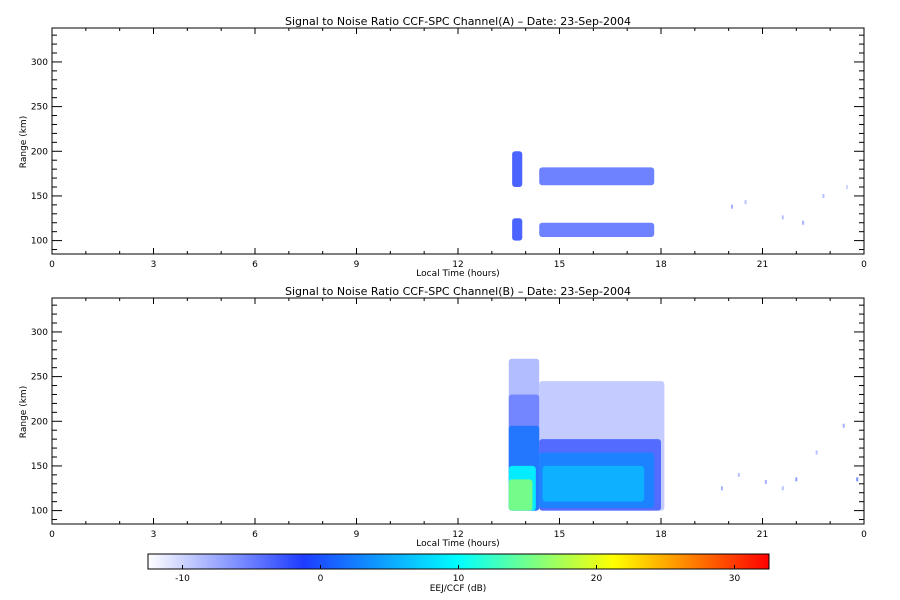 The image size is (900, 600). I want to click on colorbar-tick-label: 0, so click(321, 579).